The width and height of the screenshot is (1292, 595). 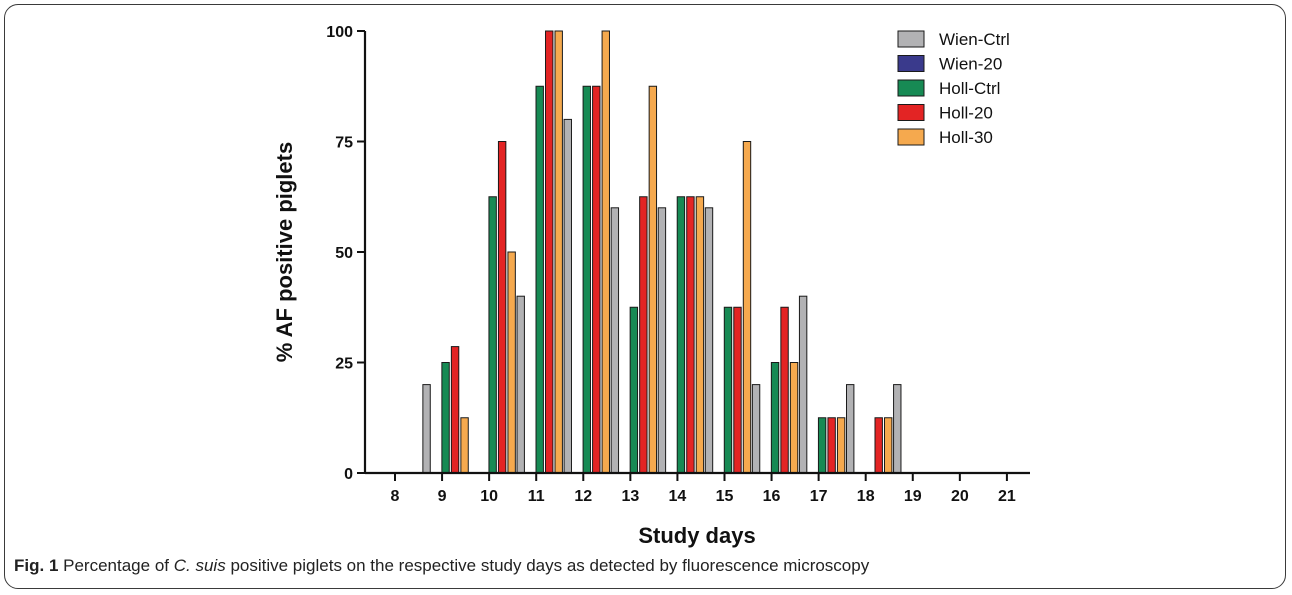 What do you see at coordinates (866, 496) in the screenshot?
I see `x-tick-label: 18` at bounding box center [866, 496].